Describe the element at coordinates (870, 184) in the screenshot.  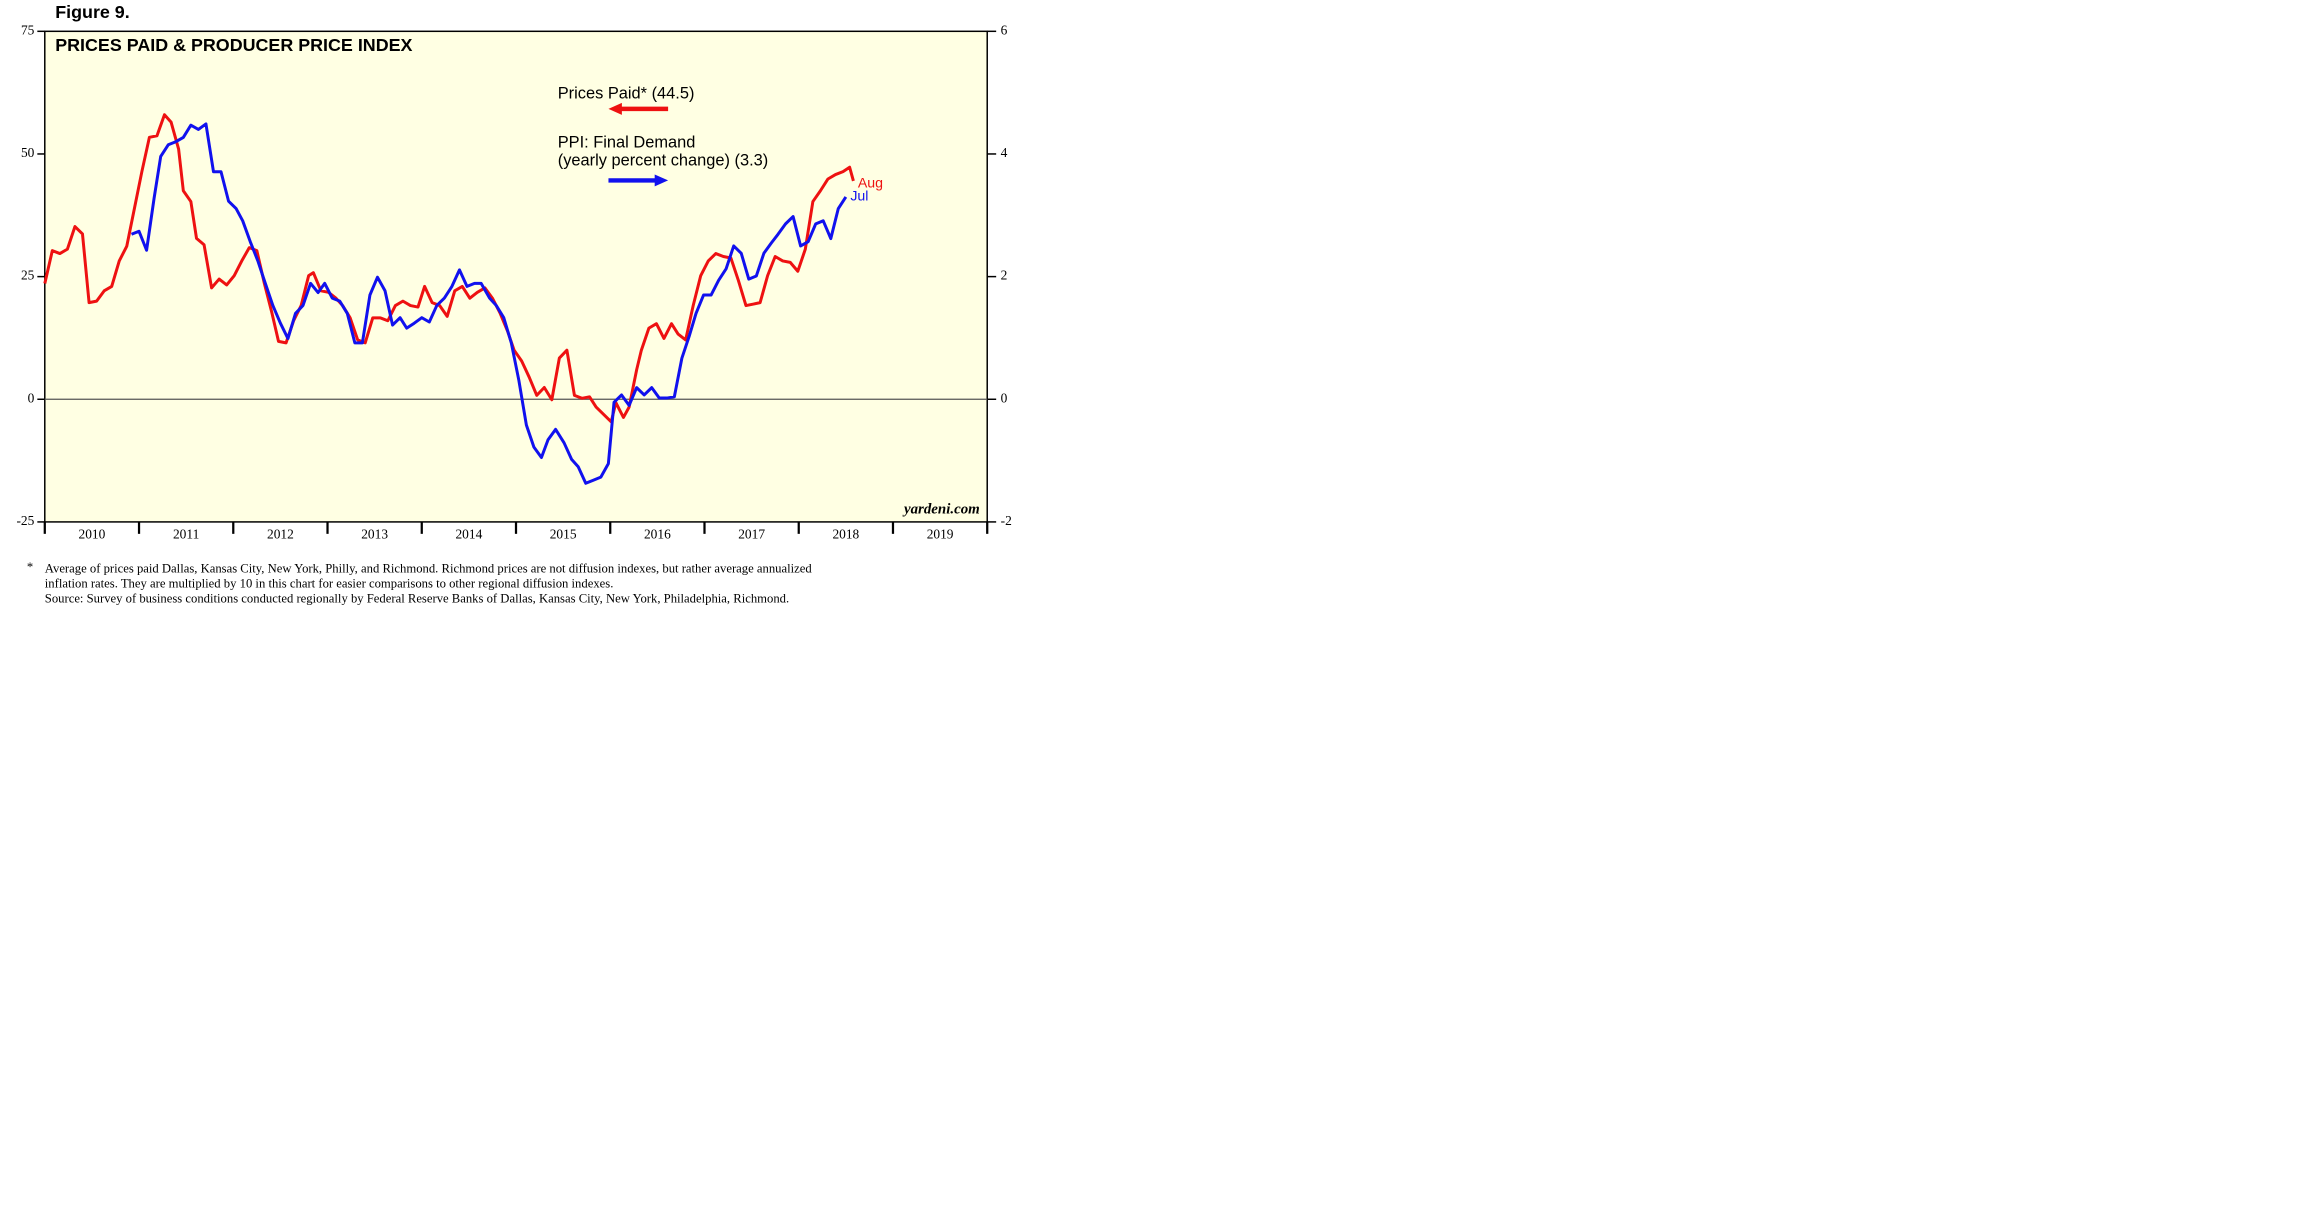
I see `end-label: Aug` at that location.